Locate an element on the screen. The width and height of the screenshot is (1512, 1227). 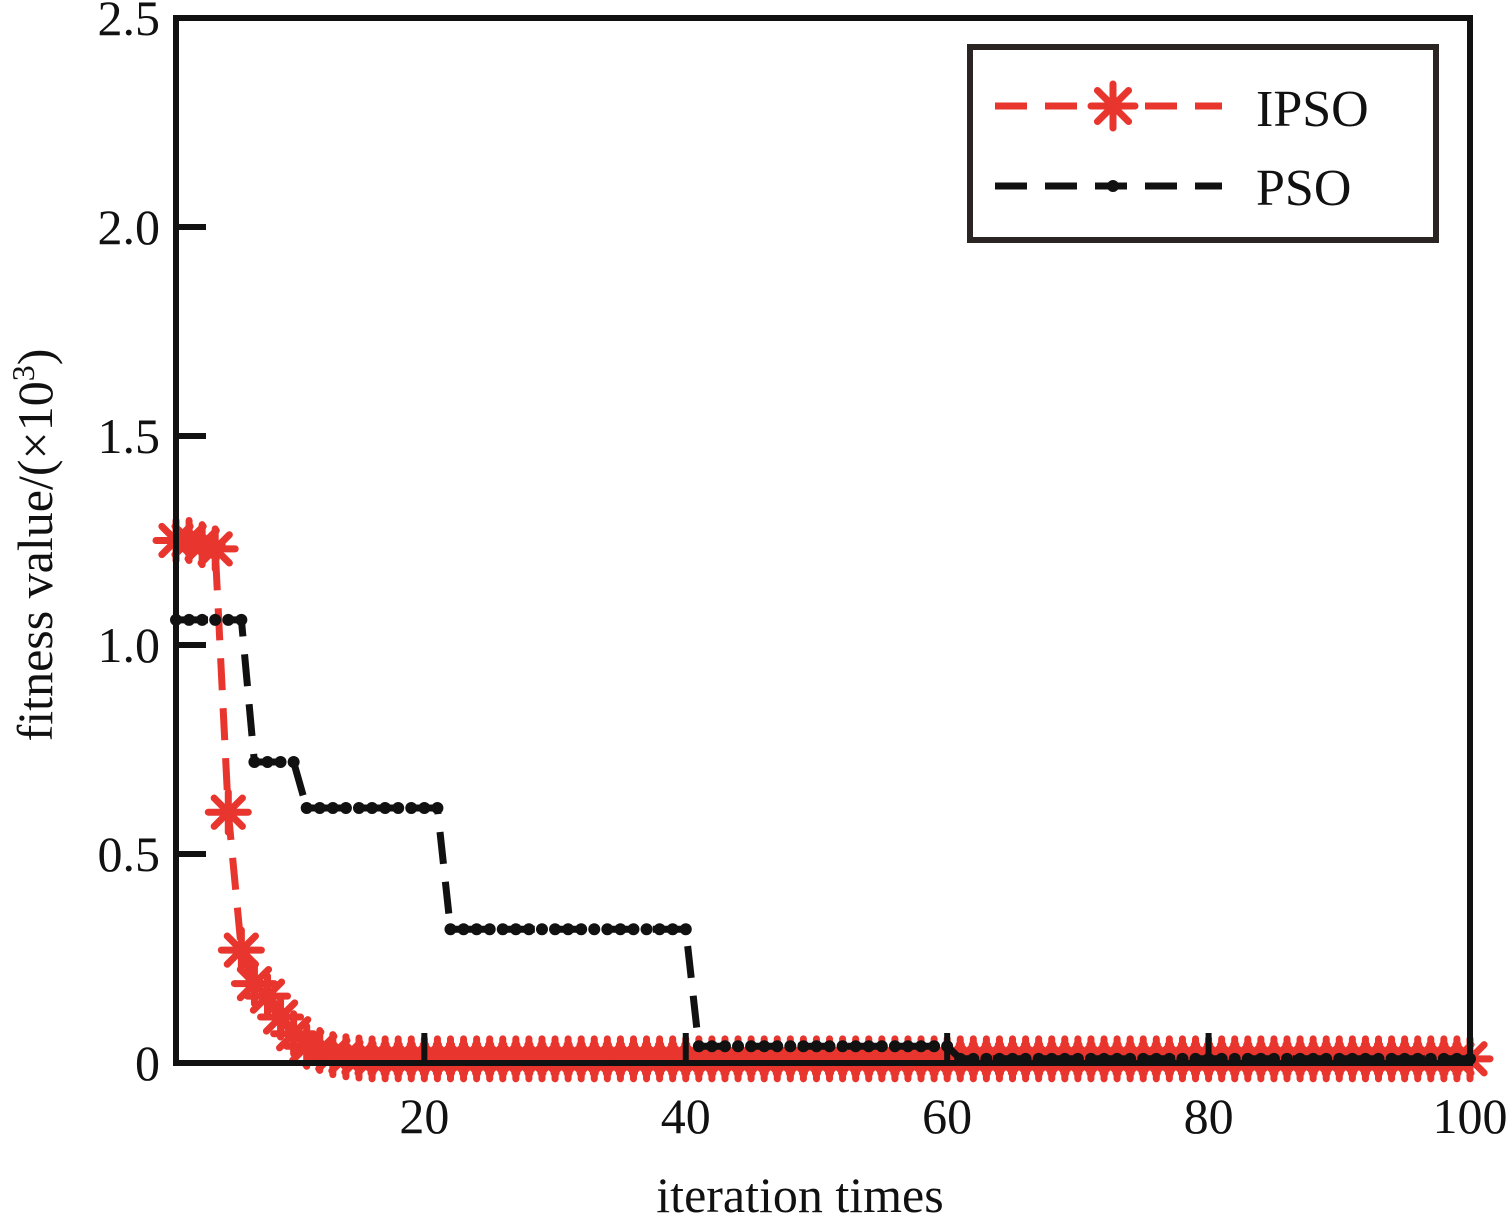
y-axis-title-close: ) is located at coordinates (35, 357).